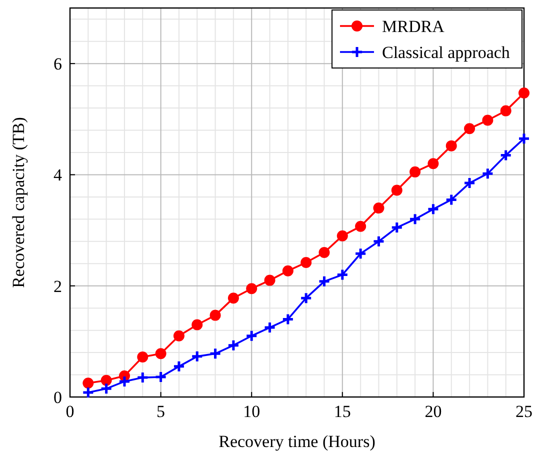 The width and height of the screenshot is (538, 461). Describe the element at coordinates (58, 175) in the screenshot. I see `y-tick-label: 4` at that location.